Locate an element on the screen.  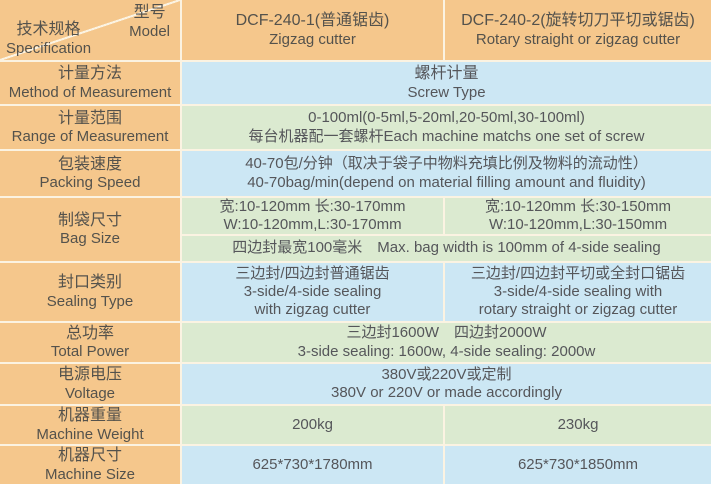
label-zh: 机器尺寸 is located at coordinates (89, 456).